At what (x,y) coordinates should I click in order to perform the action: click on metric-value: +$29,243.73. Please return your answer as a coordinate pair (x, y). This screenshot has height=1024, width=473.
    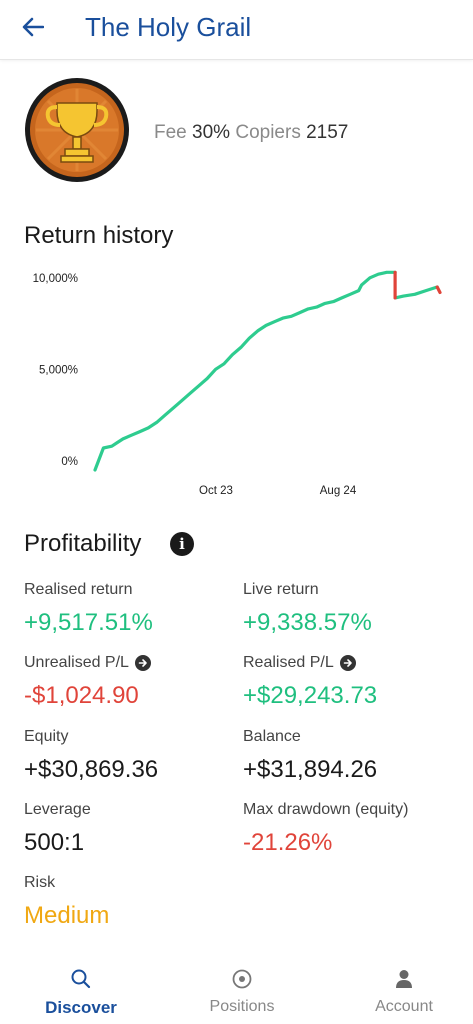
    Looking at the image, I should click on (310, 695).